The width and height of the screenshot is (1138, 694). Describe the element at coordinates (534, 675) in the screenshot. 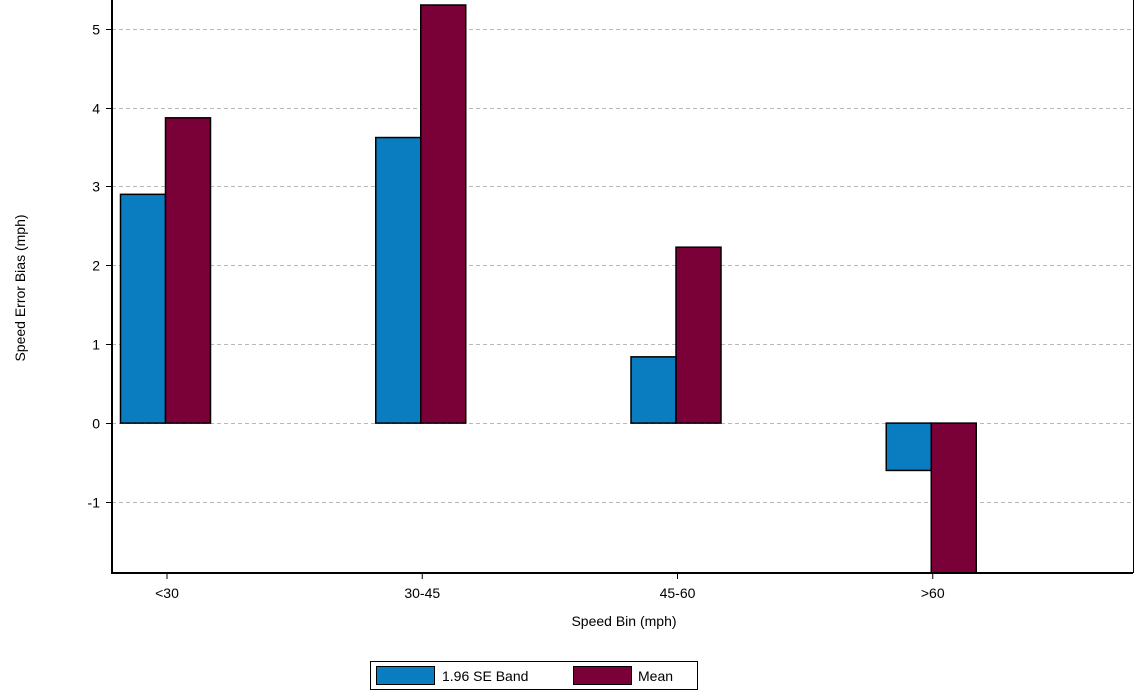

I see `legend: 1.96 SE Band Mean` at that location.